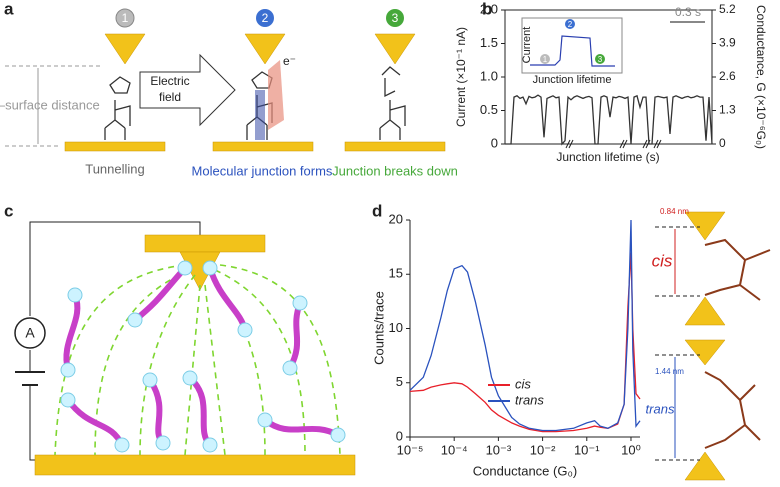  What do you see at coordinates (631, 449) in the screenshot?
I see `x-tick-label: 10⁰` at bounding box center [631, 449].